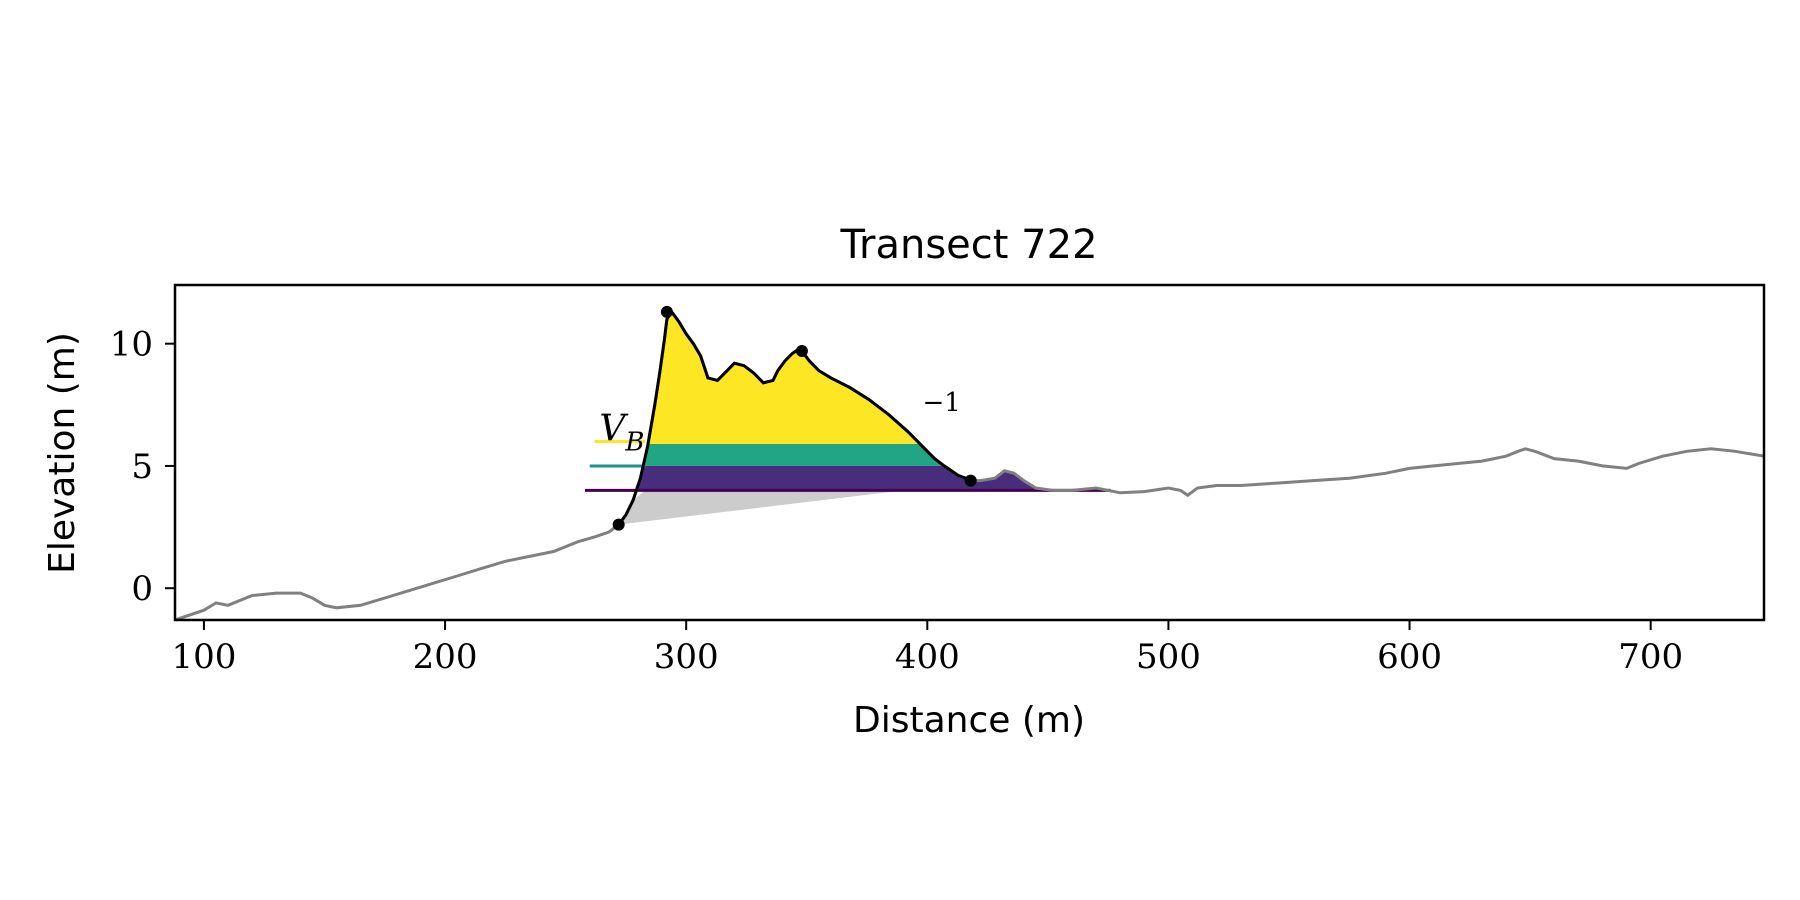 Image resolution: width=1800 pixels, height=900 pixels. What do you see at coordinates (1409, 657) in the screenshot?
I see `x-tick-label-600: 600` at bounding box center [1409, 657].